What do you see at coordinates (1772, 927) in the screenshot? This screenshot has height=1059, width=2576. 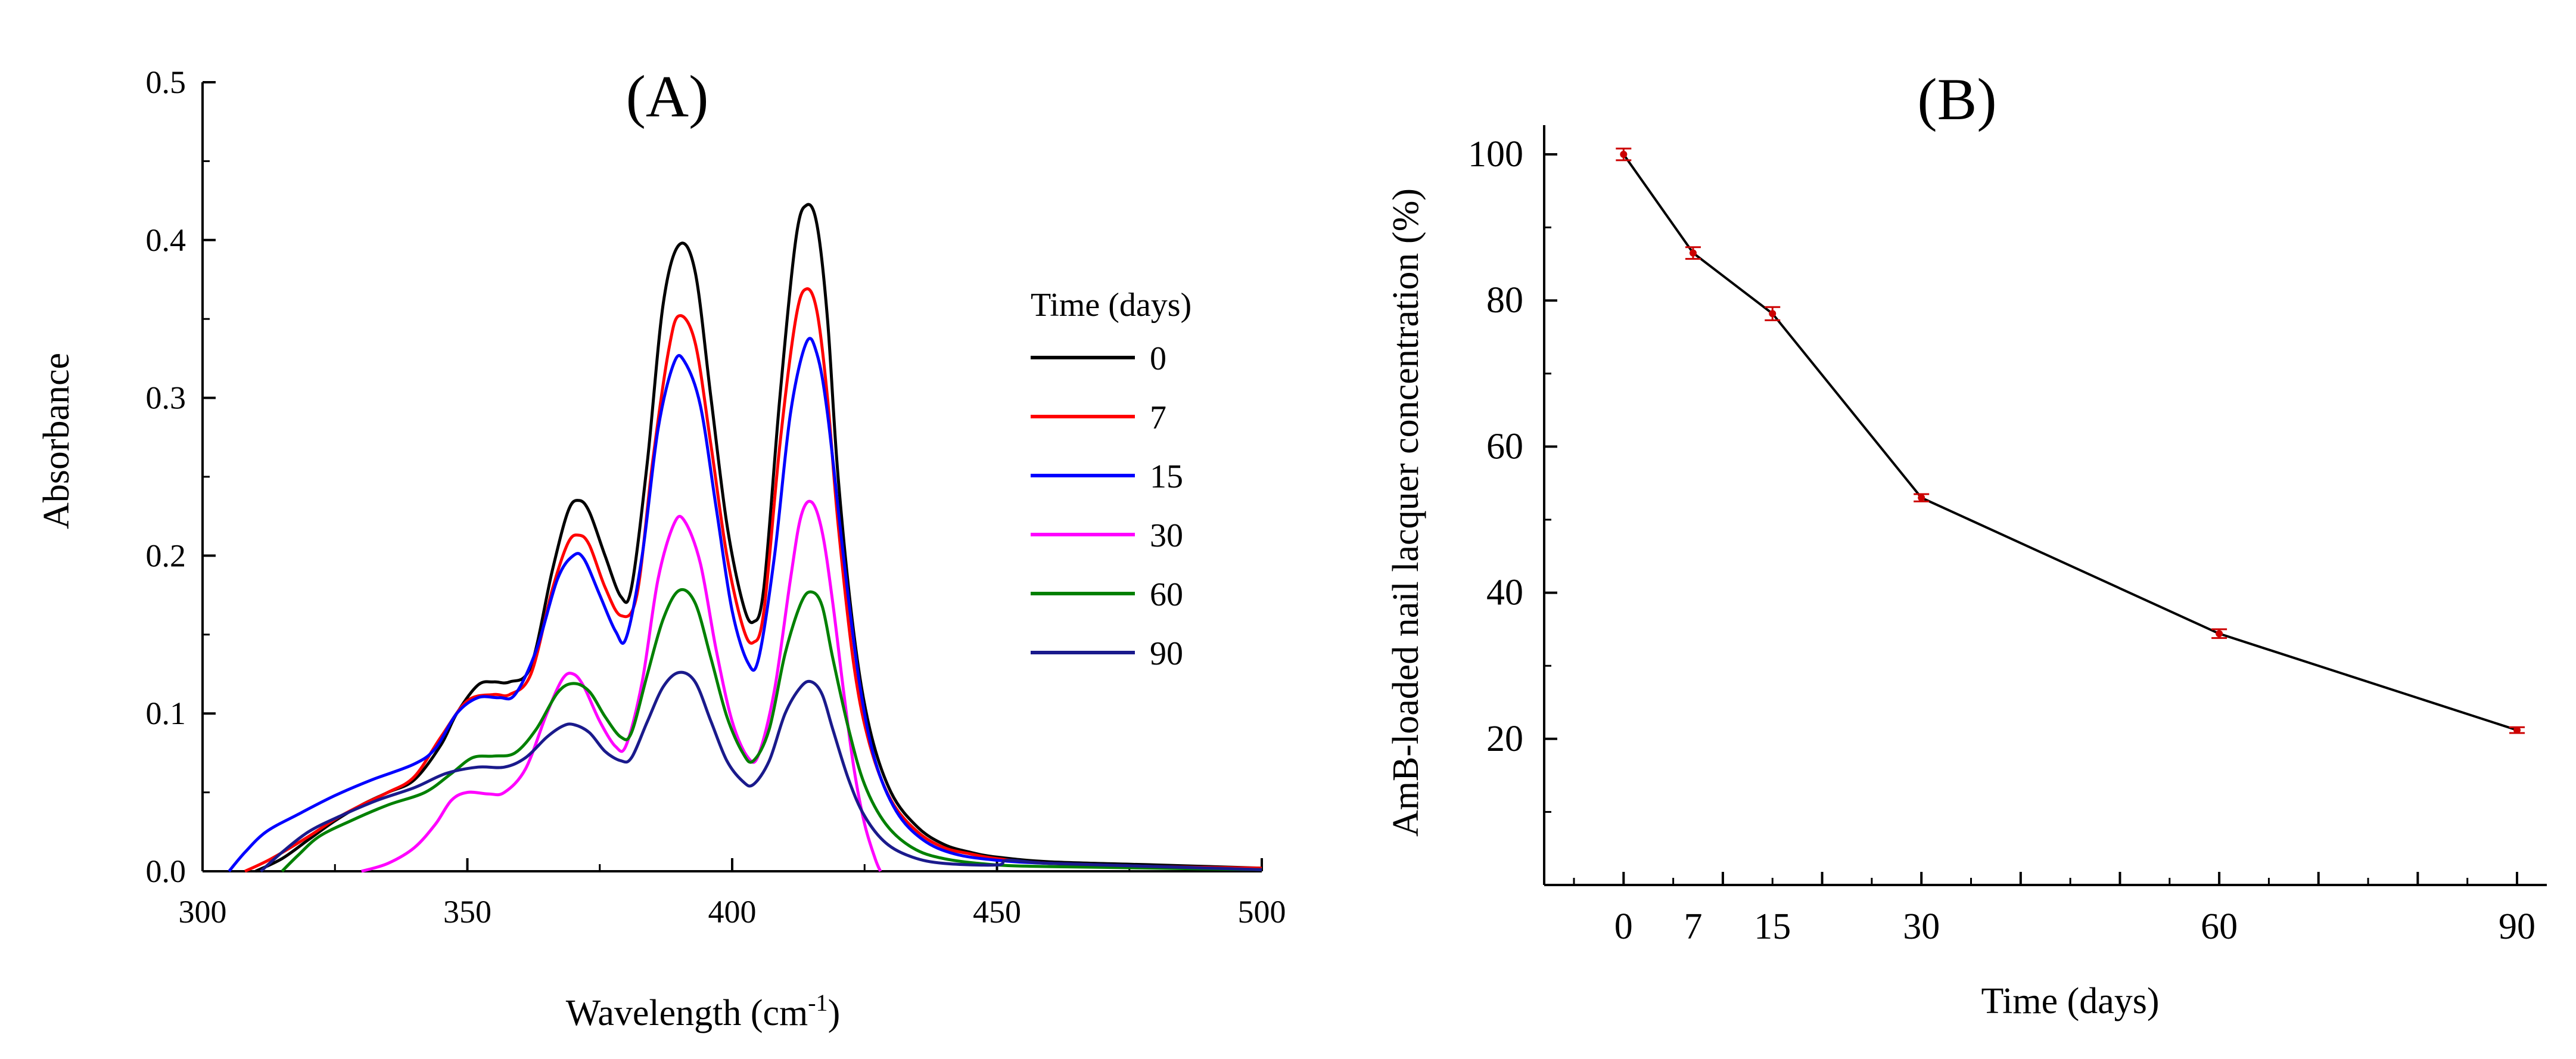 I see `panel-b-x-tick-label: 15` at bounding box center [1772, 927].